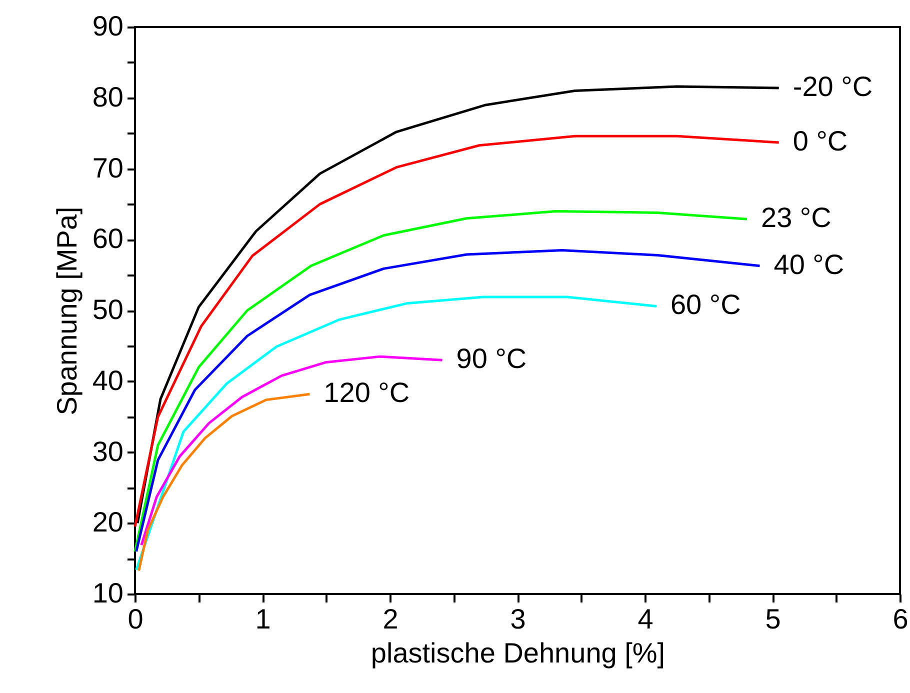 Image resolution: width=910 pixels, height=693 pixels. What do you see at coordinates (518, 619) in the screenshot?
I see `x-tick-label: 3` at bounding box center [518, 619].